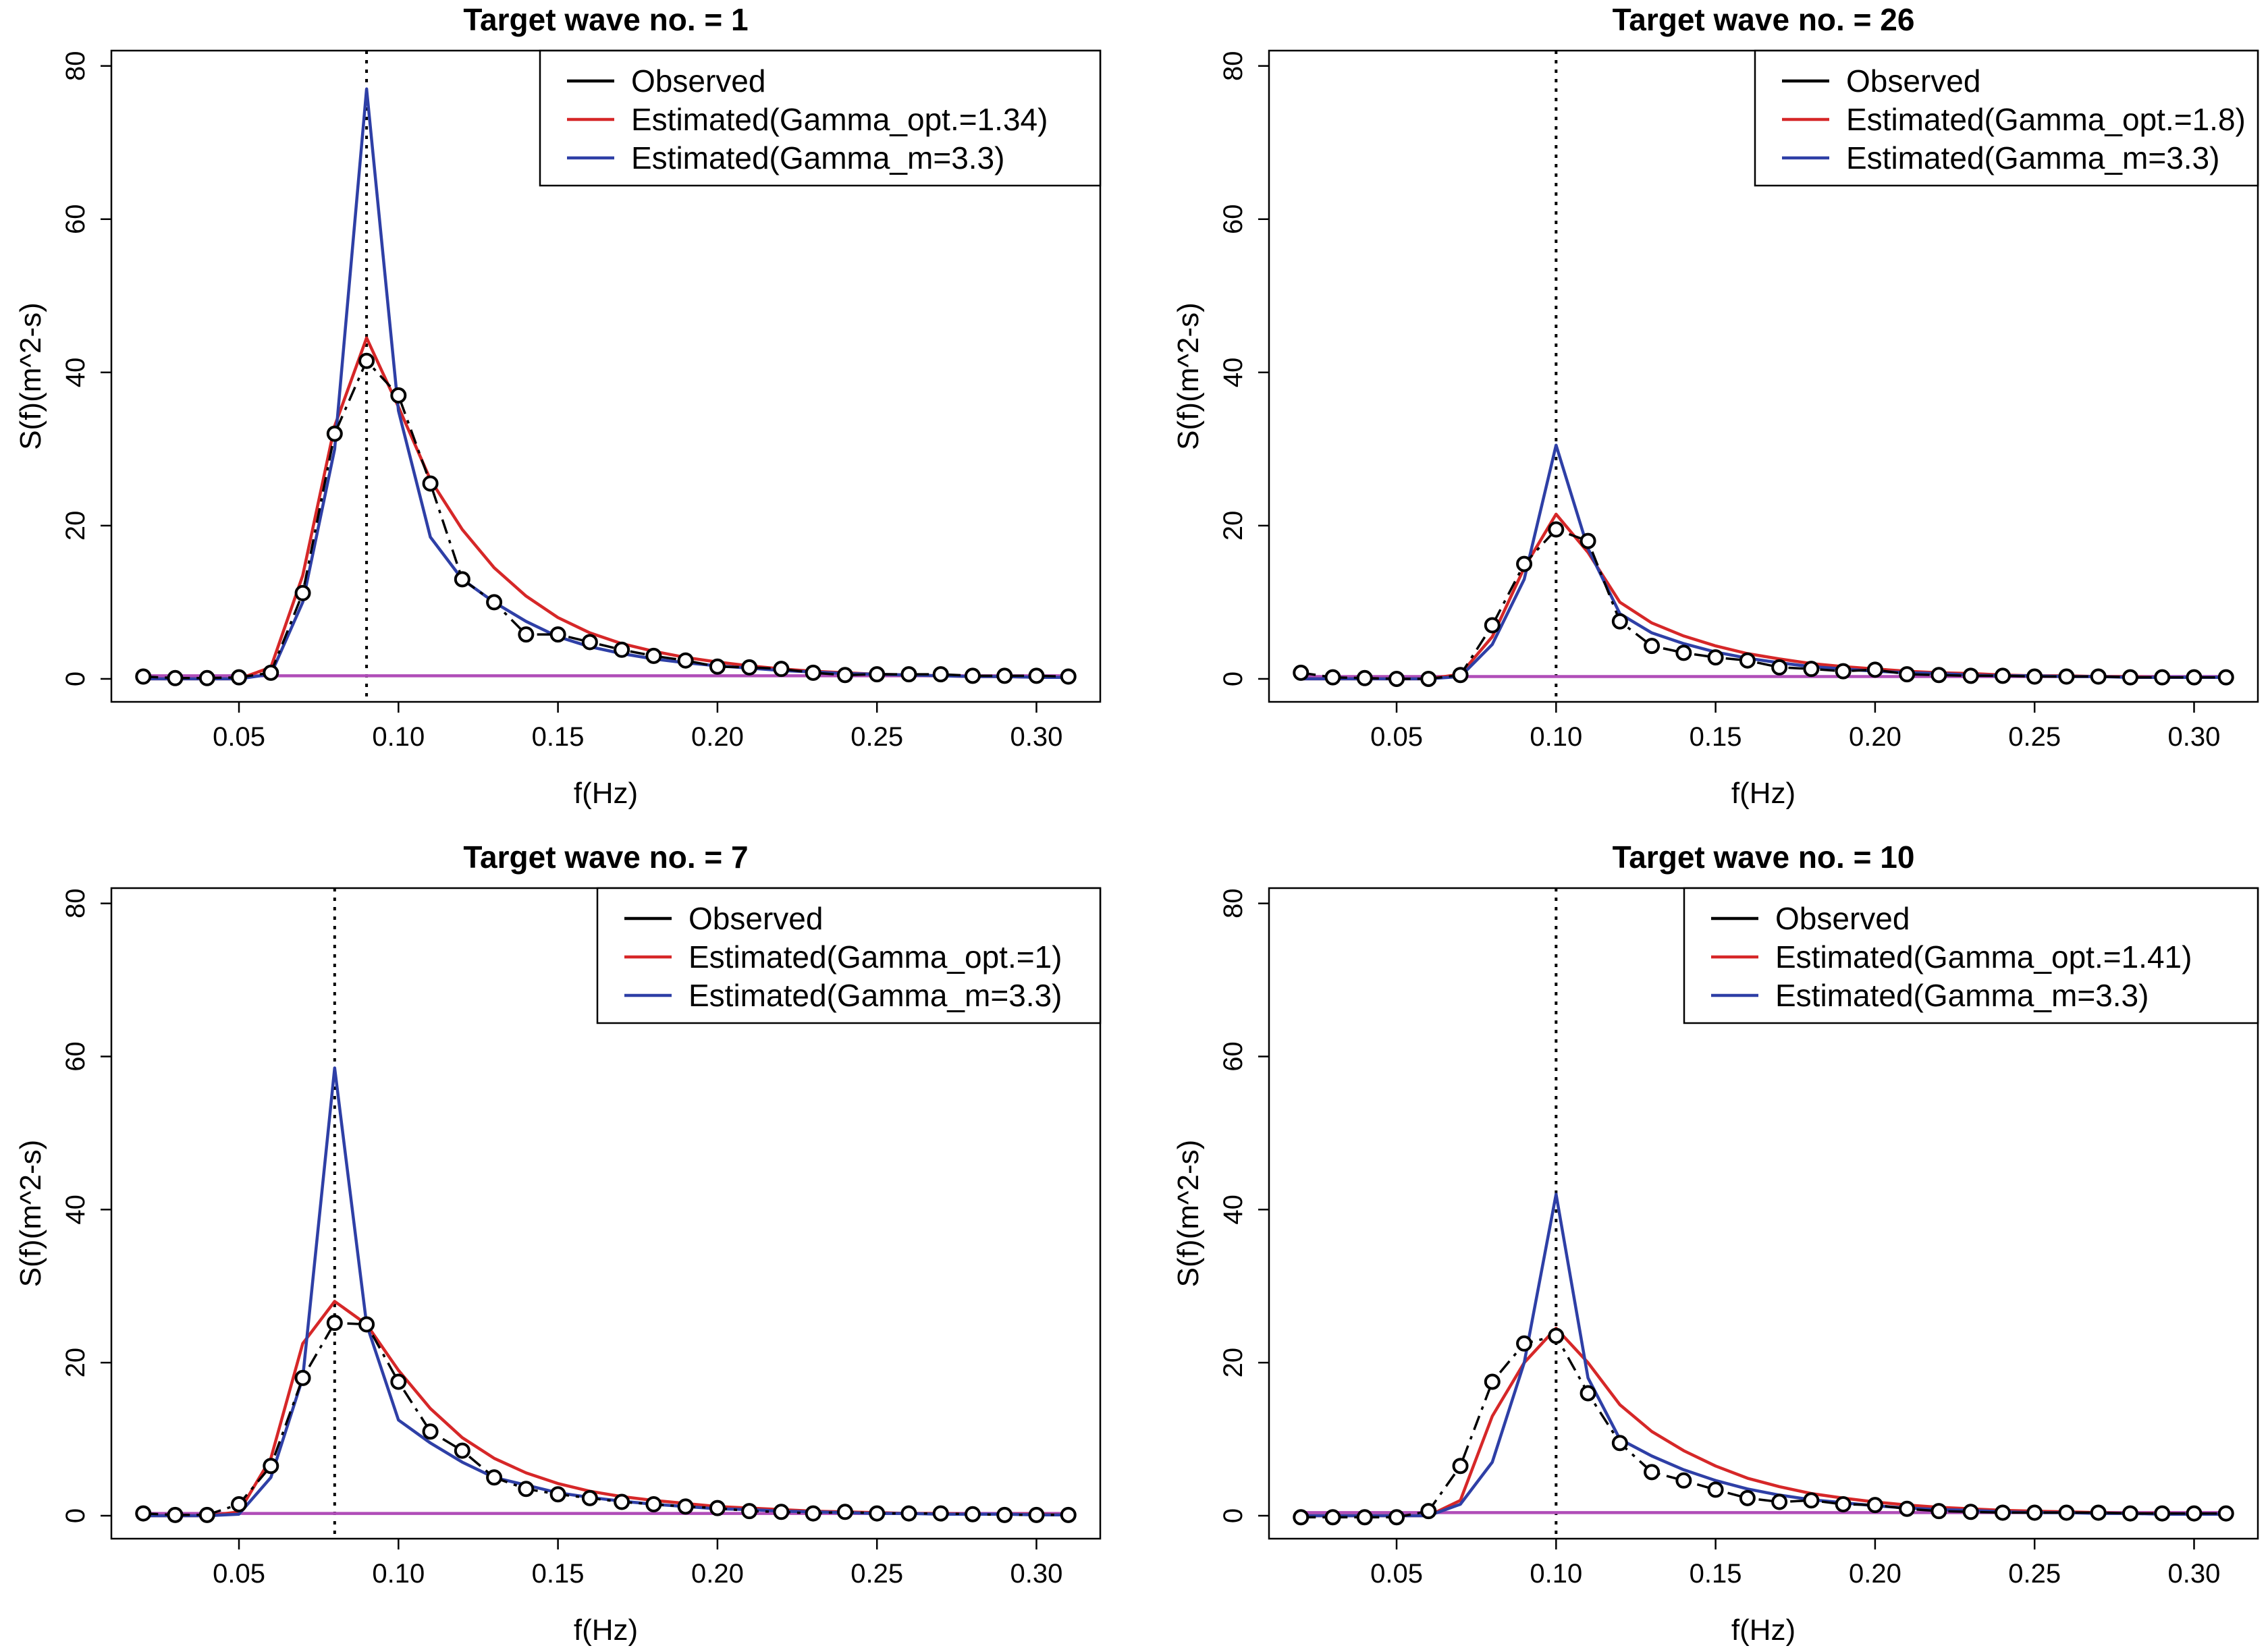 Image resolution: width=2268 pixels, height=1648 pixels. I want to click on series-line-estimated-gamma-opt-1-34-, so click(606, 509).